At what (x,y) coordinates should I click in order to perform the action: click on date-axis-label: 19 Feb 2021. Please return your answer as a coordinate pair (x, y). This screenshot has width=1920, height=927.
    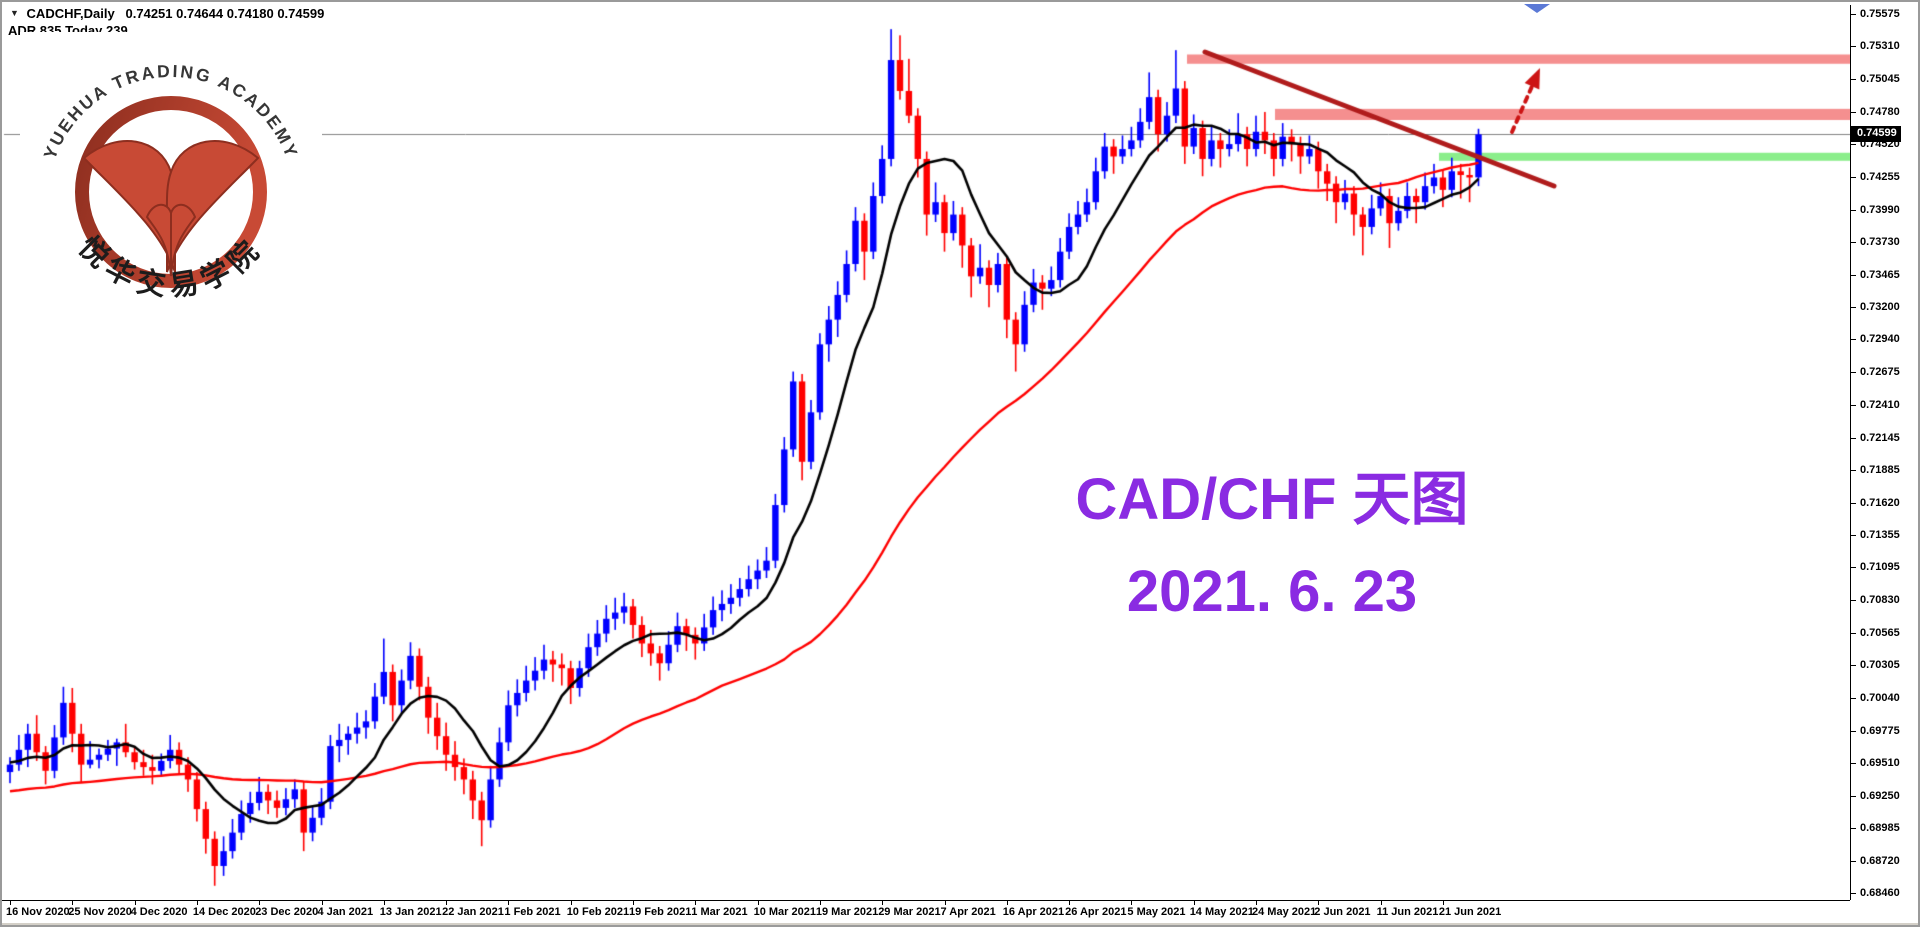
    Looking at the image, I should click on (660, 912).